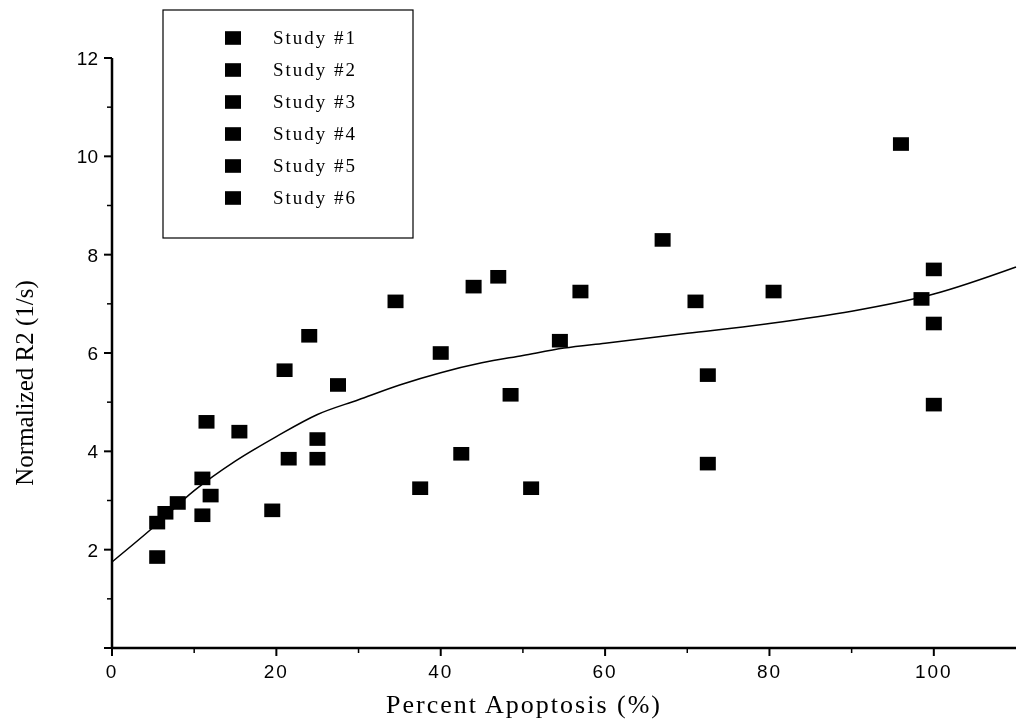 The image size is (1020, 725). I want to click on x-tick-label: 100, so click(933, 671).